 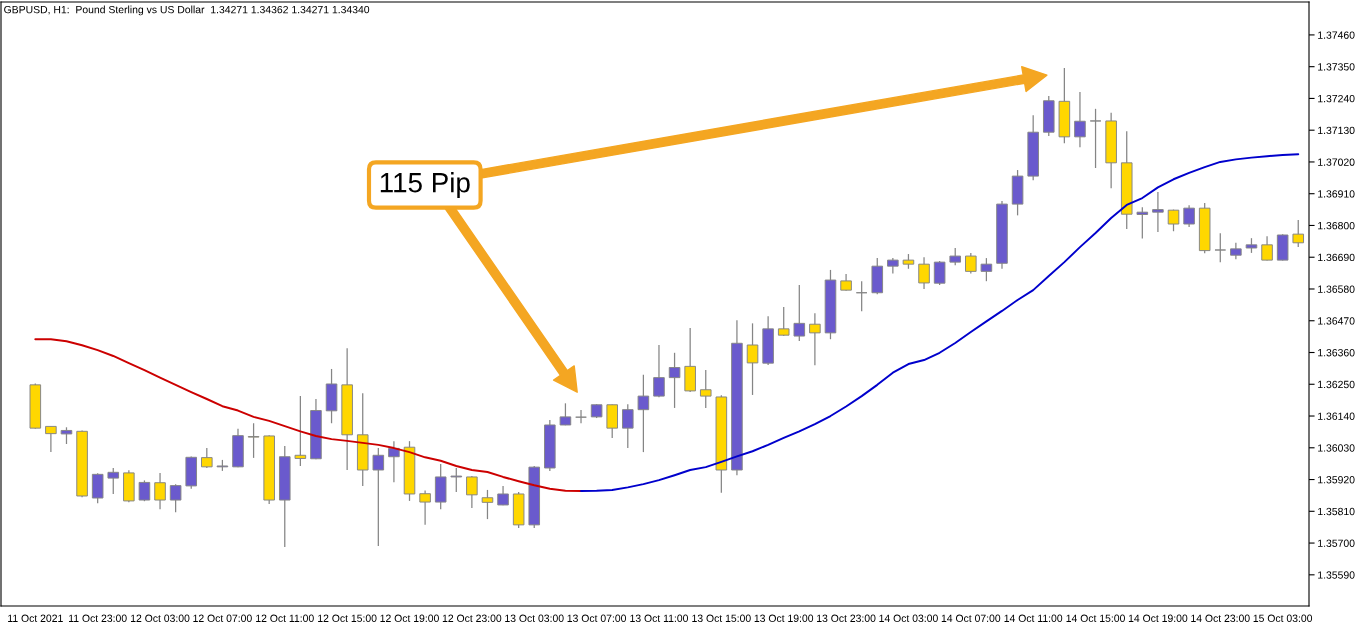 What do you see at coordinates (1336, 162) in the screenshot?
I see `y-tick-label: 1.37020` at bounding box center [1336, 162].